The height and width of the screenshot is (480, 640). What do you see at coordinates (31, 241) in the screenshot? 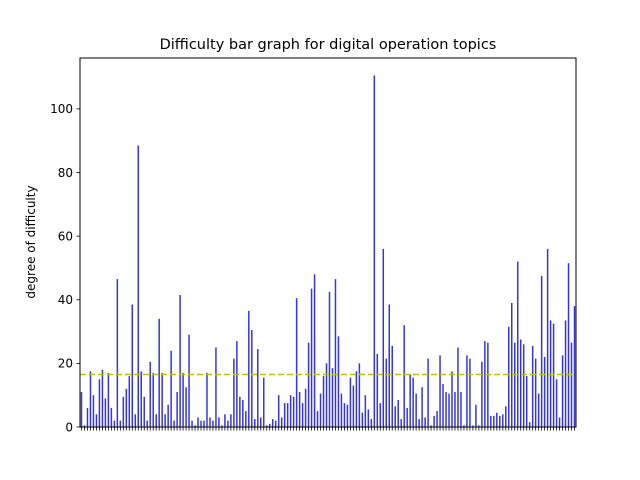
I see `y-axis-label: degree of difficulty` at bounding box center [31, 241].